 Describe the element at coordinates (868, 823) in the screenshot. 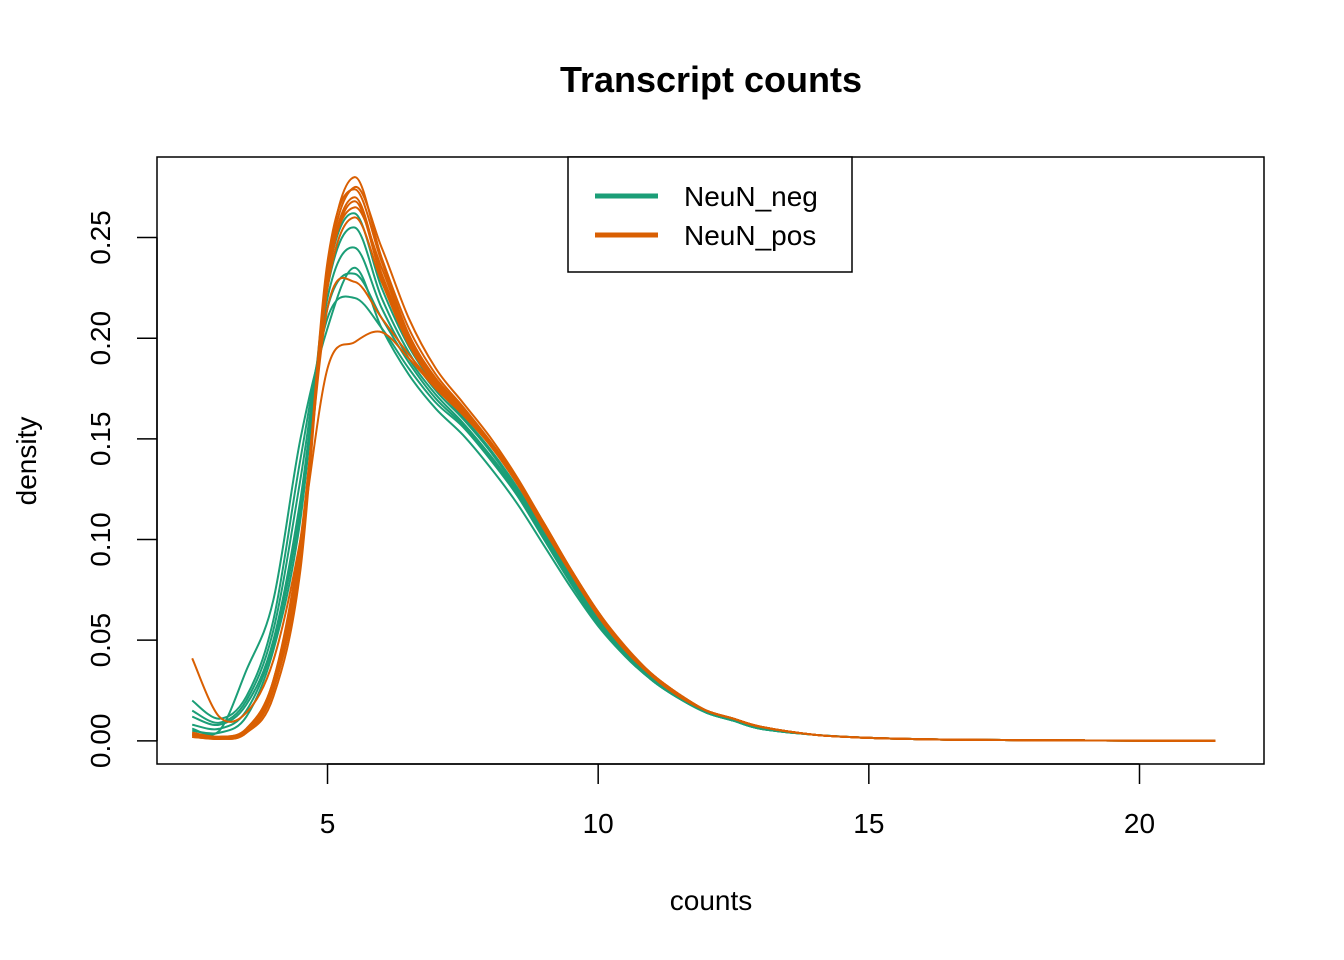

I see `x-tick-label: 15` at that location.